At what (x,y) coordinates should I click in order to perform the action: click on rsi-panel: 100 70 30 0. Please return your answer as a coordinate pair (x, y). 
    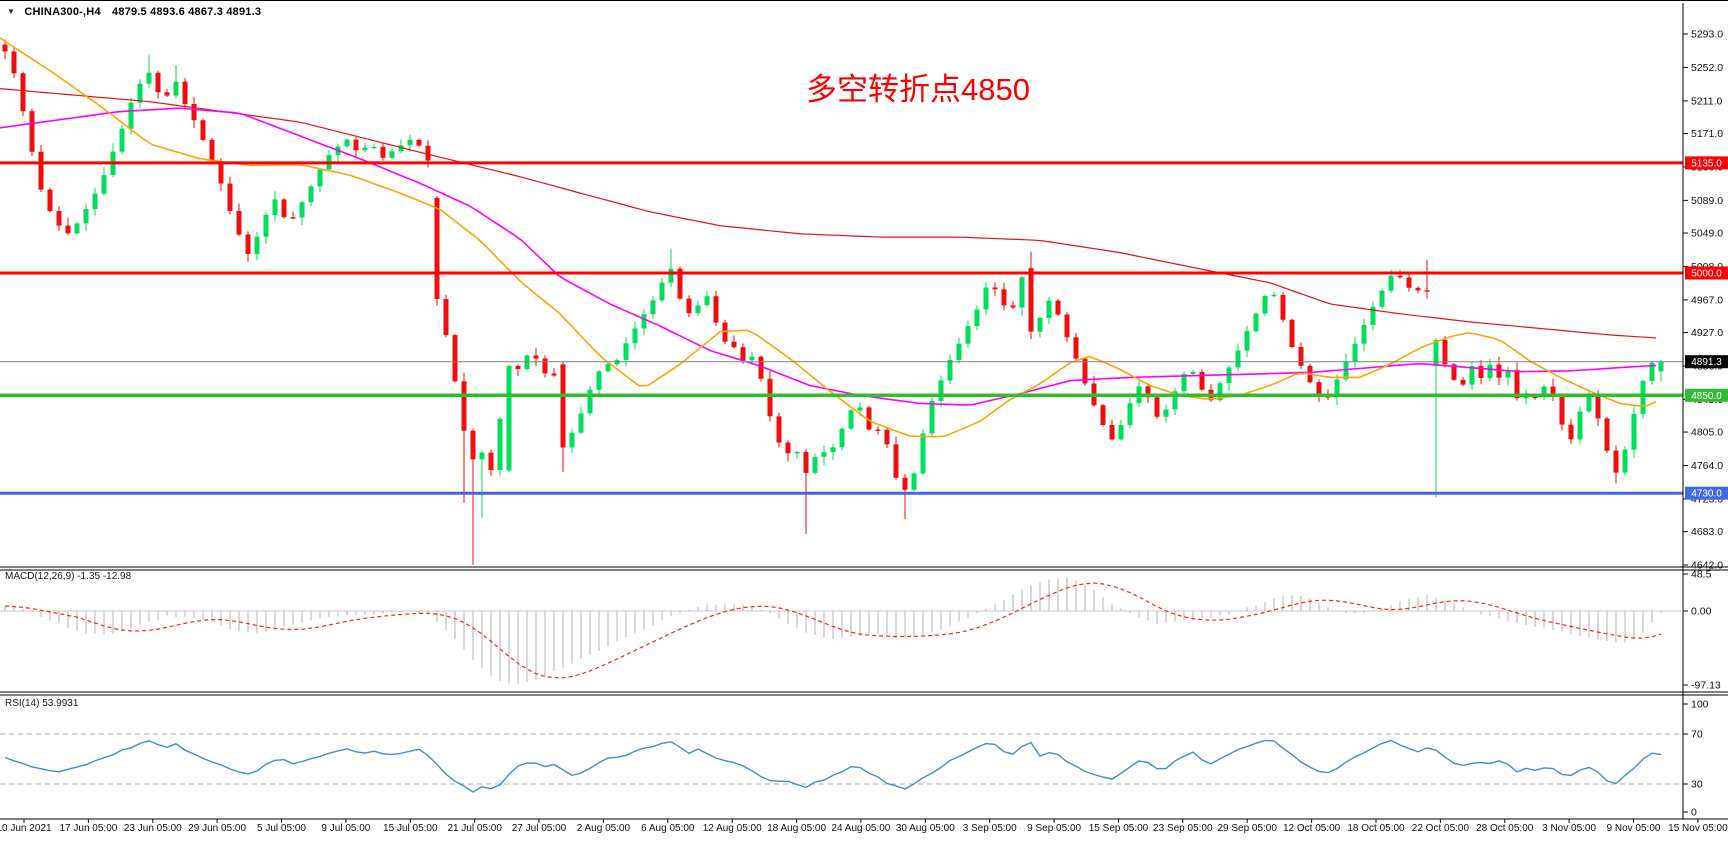
    Looking at the image, I should click on (854, 759).